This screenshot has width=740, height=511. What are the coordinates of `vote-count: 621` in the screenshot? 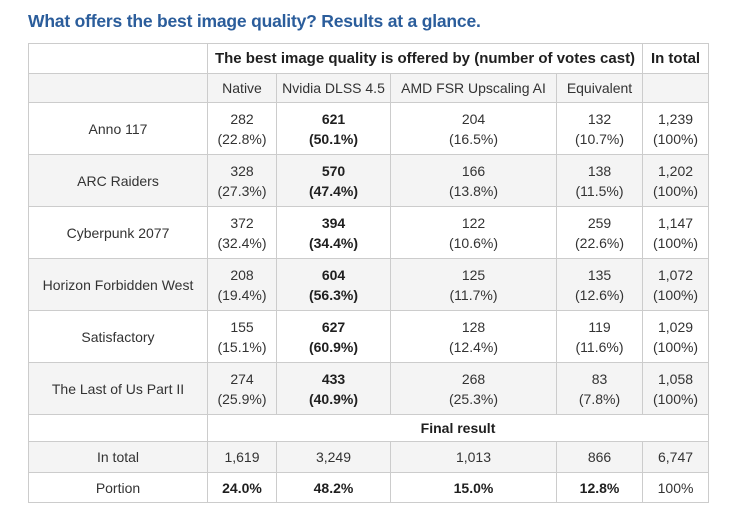 It's located at (333, 118).